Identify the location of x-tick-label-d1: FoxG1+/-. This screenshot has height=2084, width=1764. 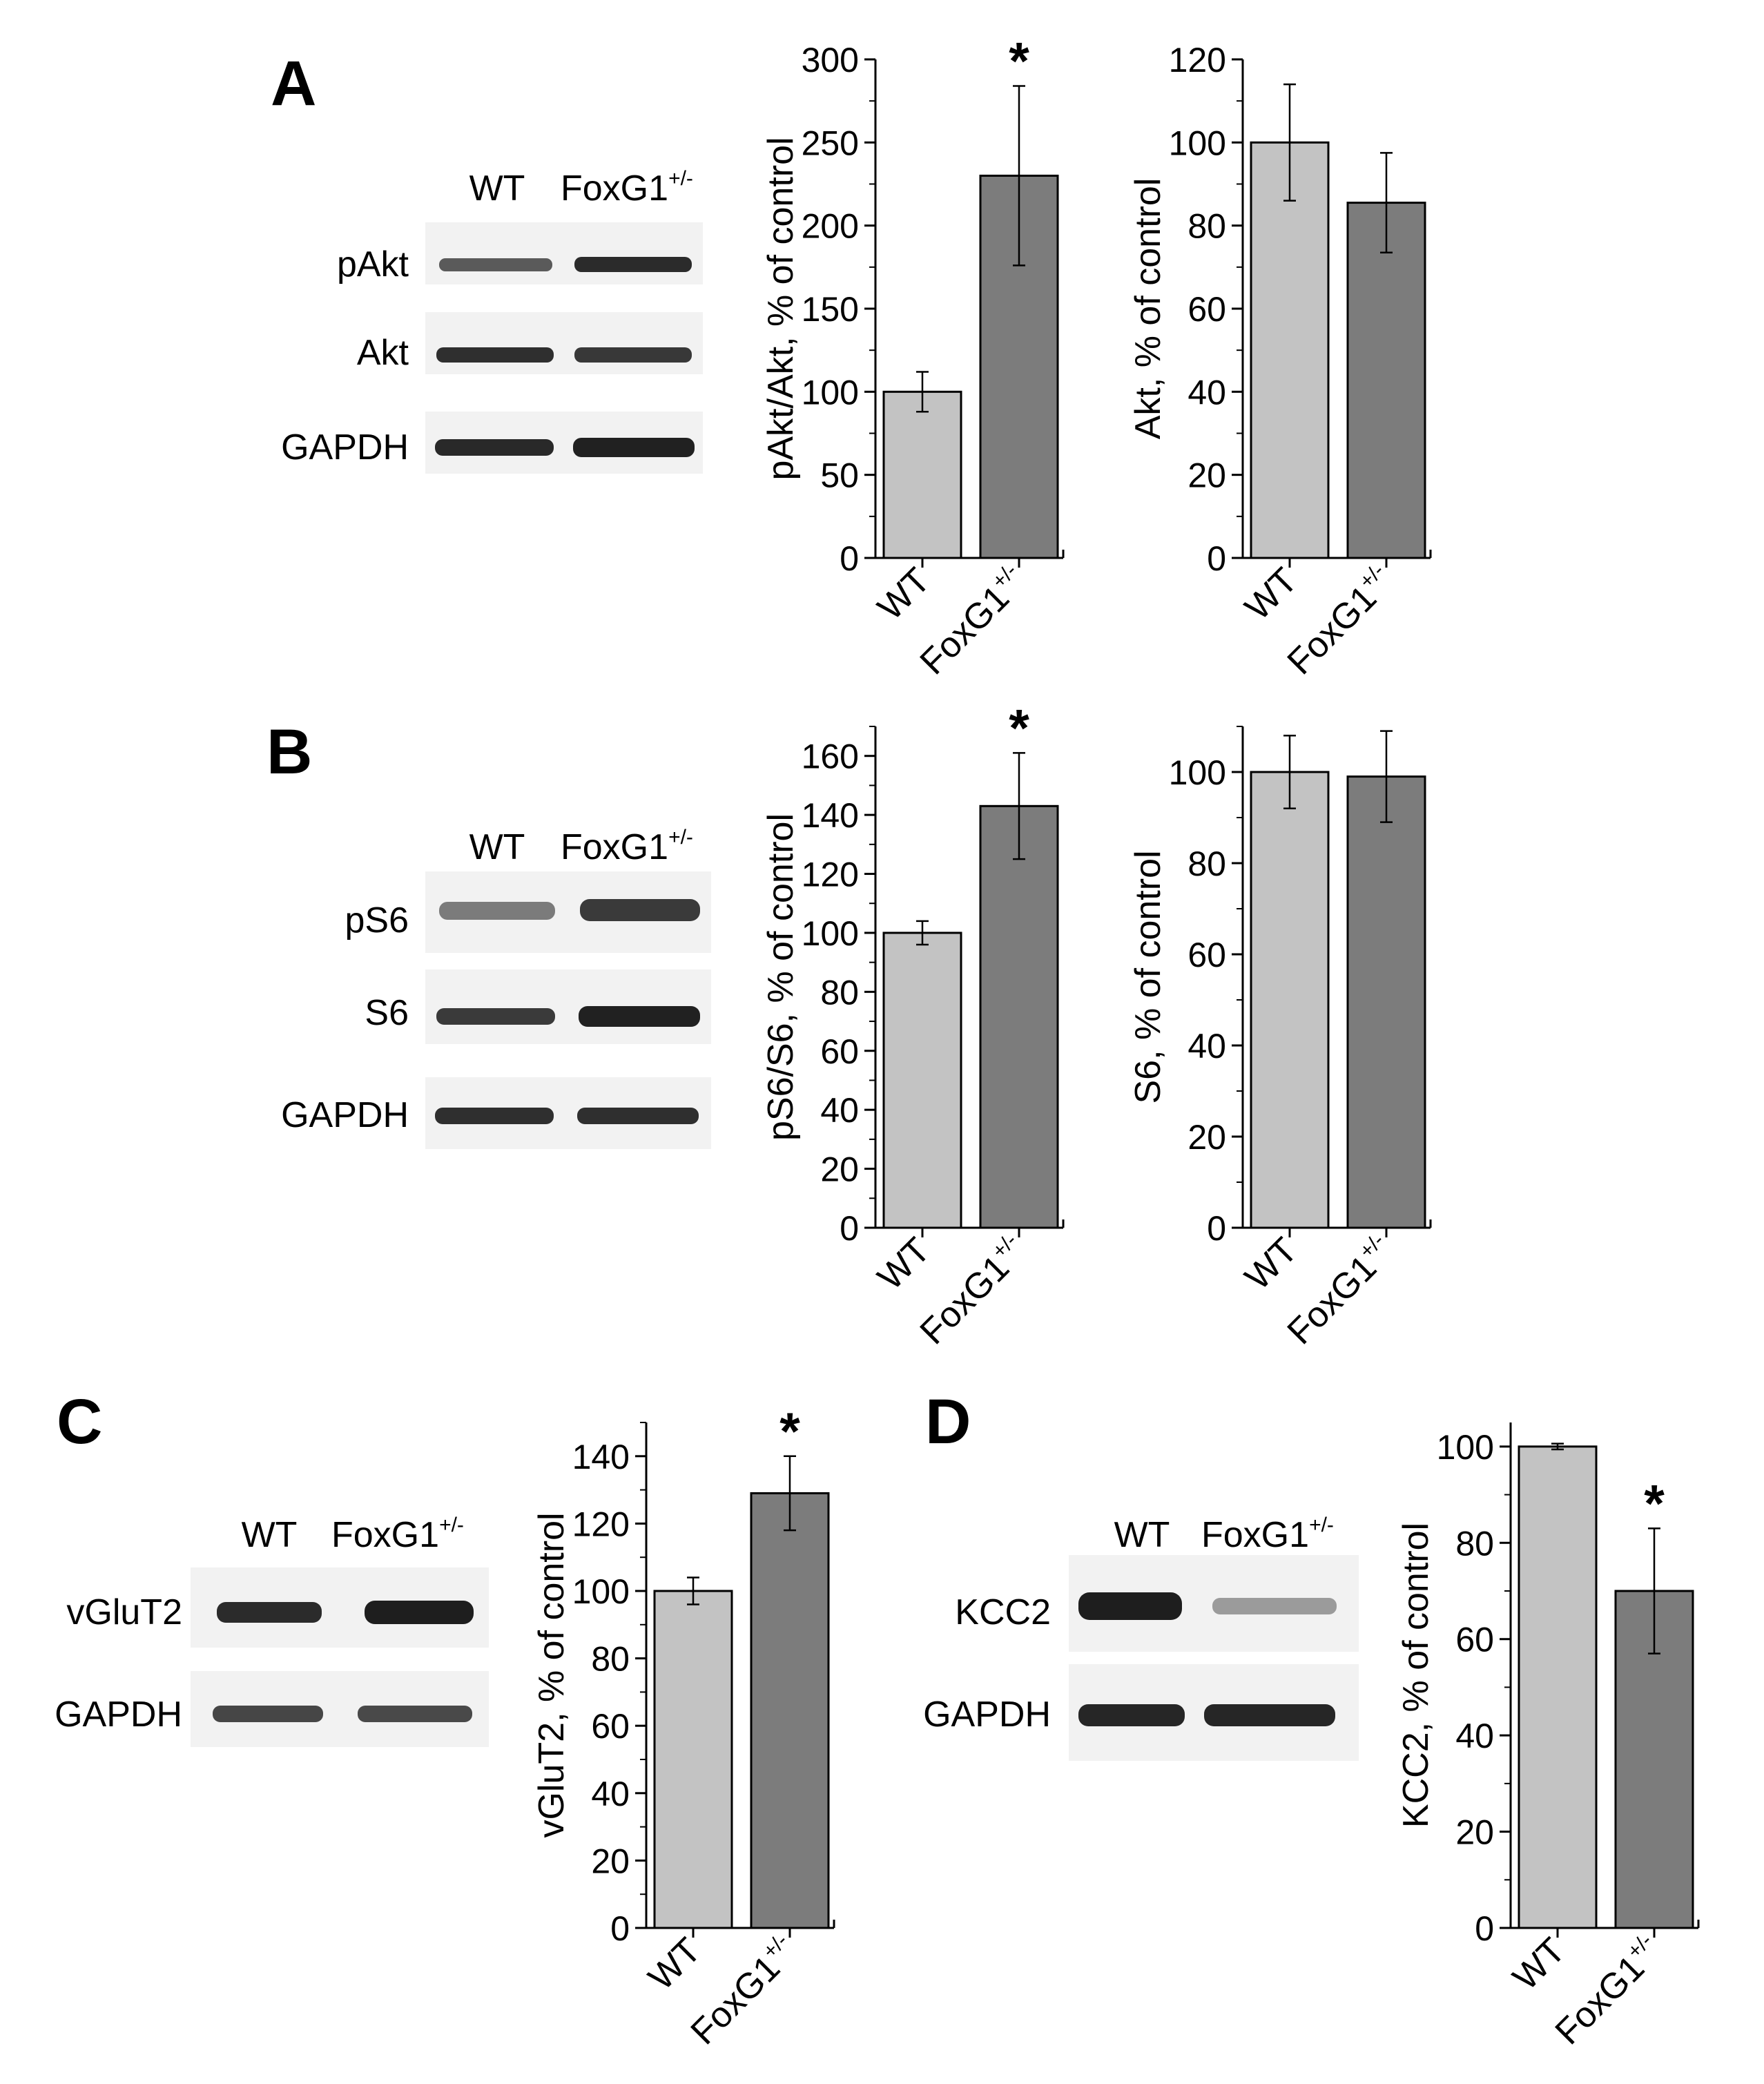
(1608, 1990).